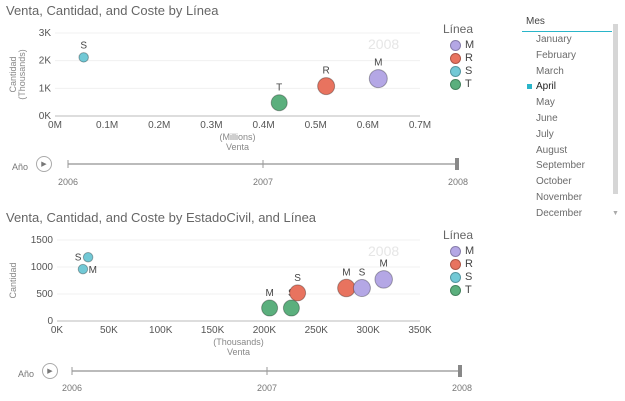  What do you see at coordinates (13, 280) in the screenshot?
I see `chart2-y-axis-label: Cantidad` at bounding box center [13, 280].